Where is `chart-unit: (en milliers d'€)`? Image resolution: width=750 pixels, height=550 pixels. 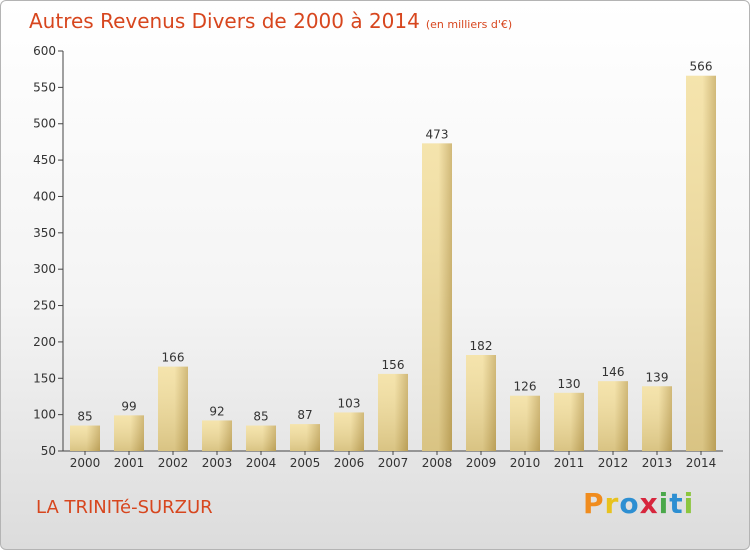 chart-unit: (en milliers d'€) is located at coordinates (469, 24).